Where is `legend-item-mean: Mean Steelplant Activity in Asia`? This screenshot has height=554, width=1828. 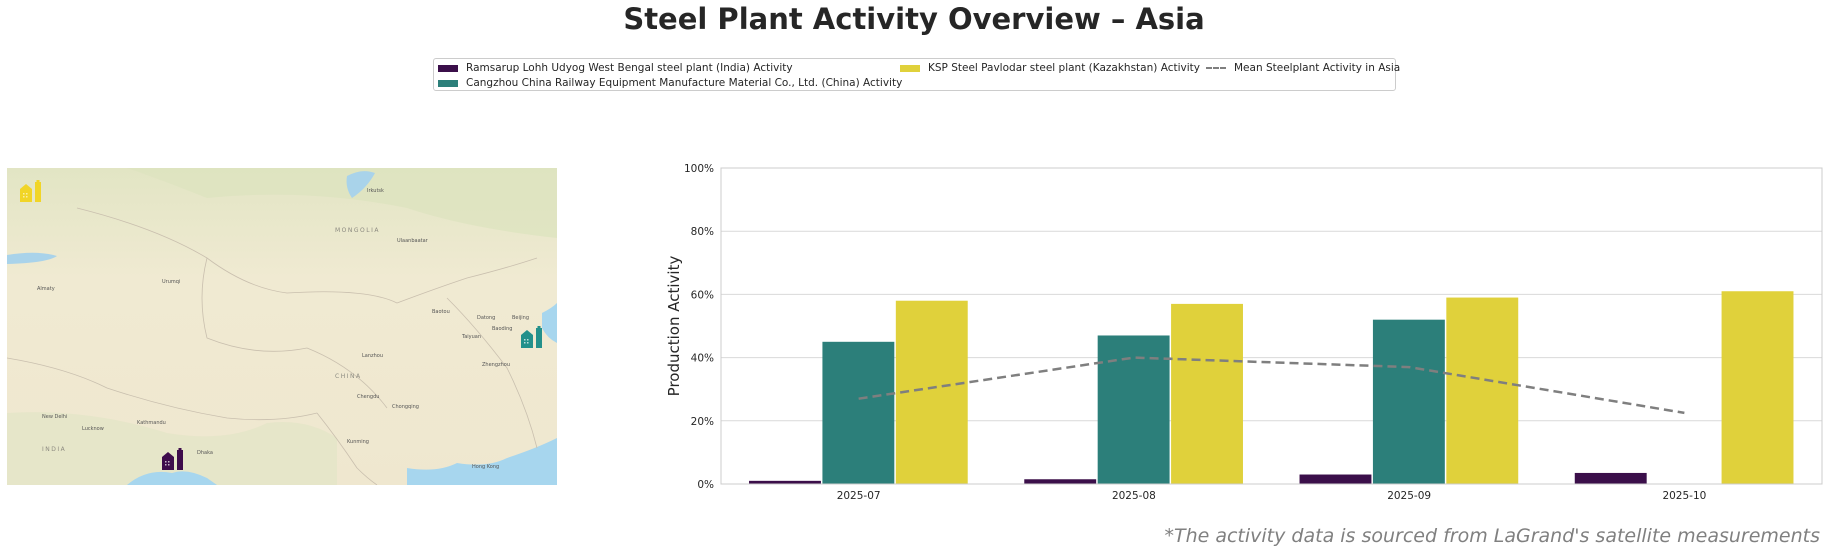 legend-item-mean: Mean Steelplant Activity in Asia is located at coordinates (1303, 68).